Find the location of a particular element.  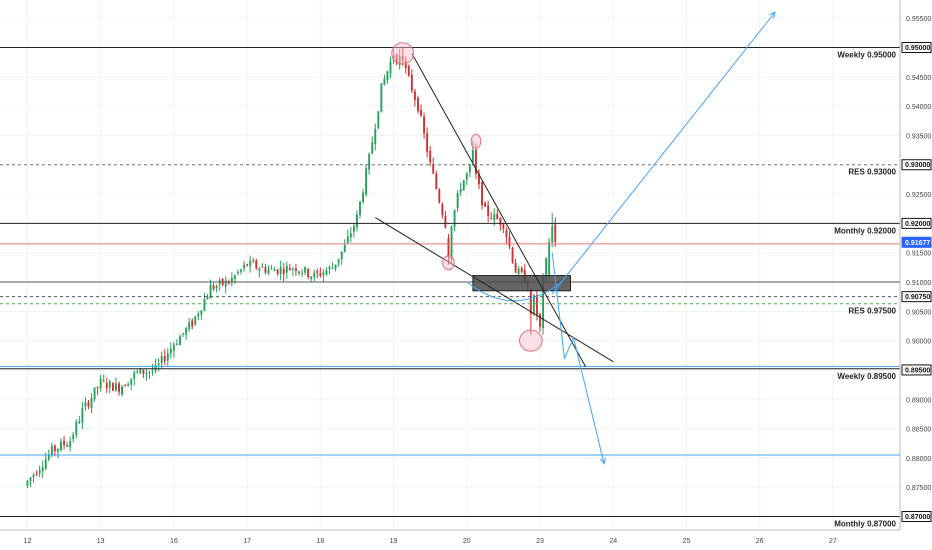

level-label: Weekly 0.95000 is located at coordinates (866, 54).